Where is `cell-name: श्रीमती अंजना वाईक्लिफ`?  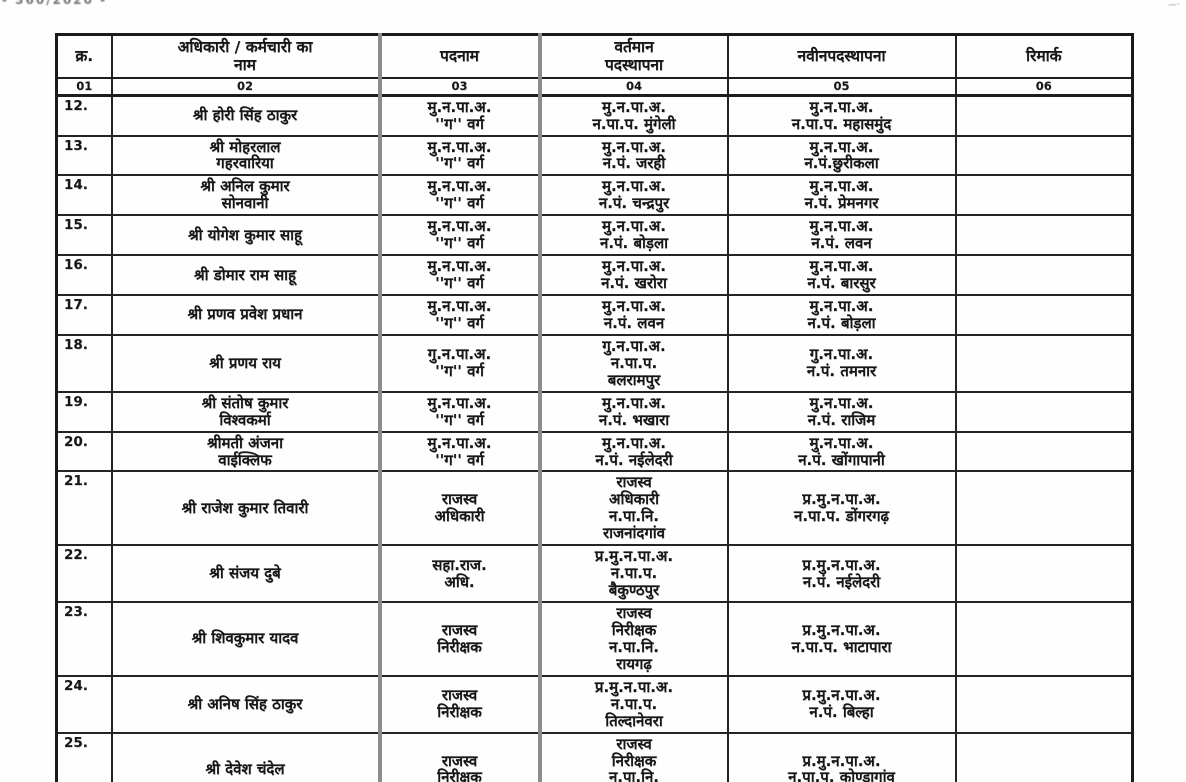 cell-name: श्रीमती अंजना वाईक्लिफ is located at coordinates (246, 451).